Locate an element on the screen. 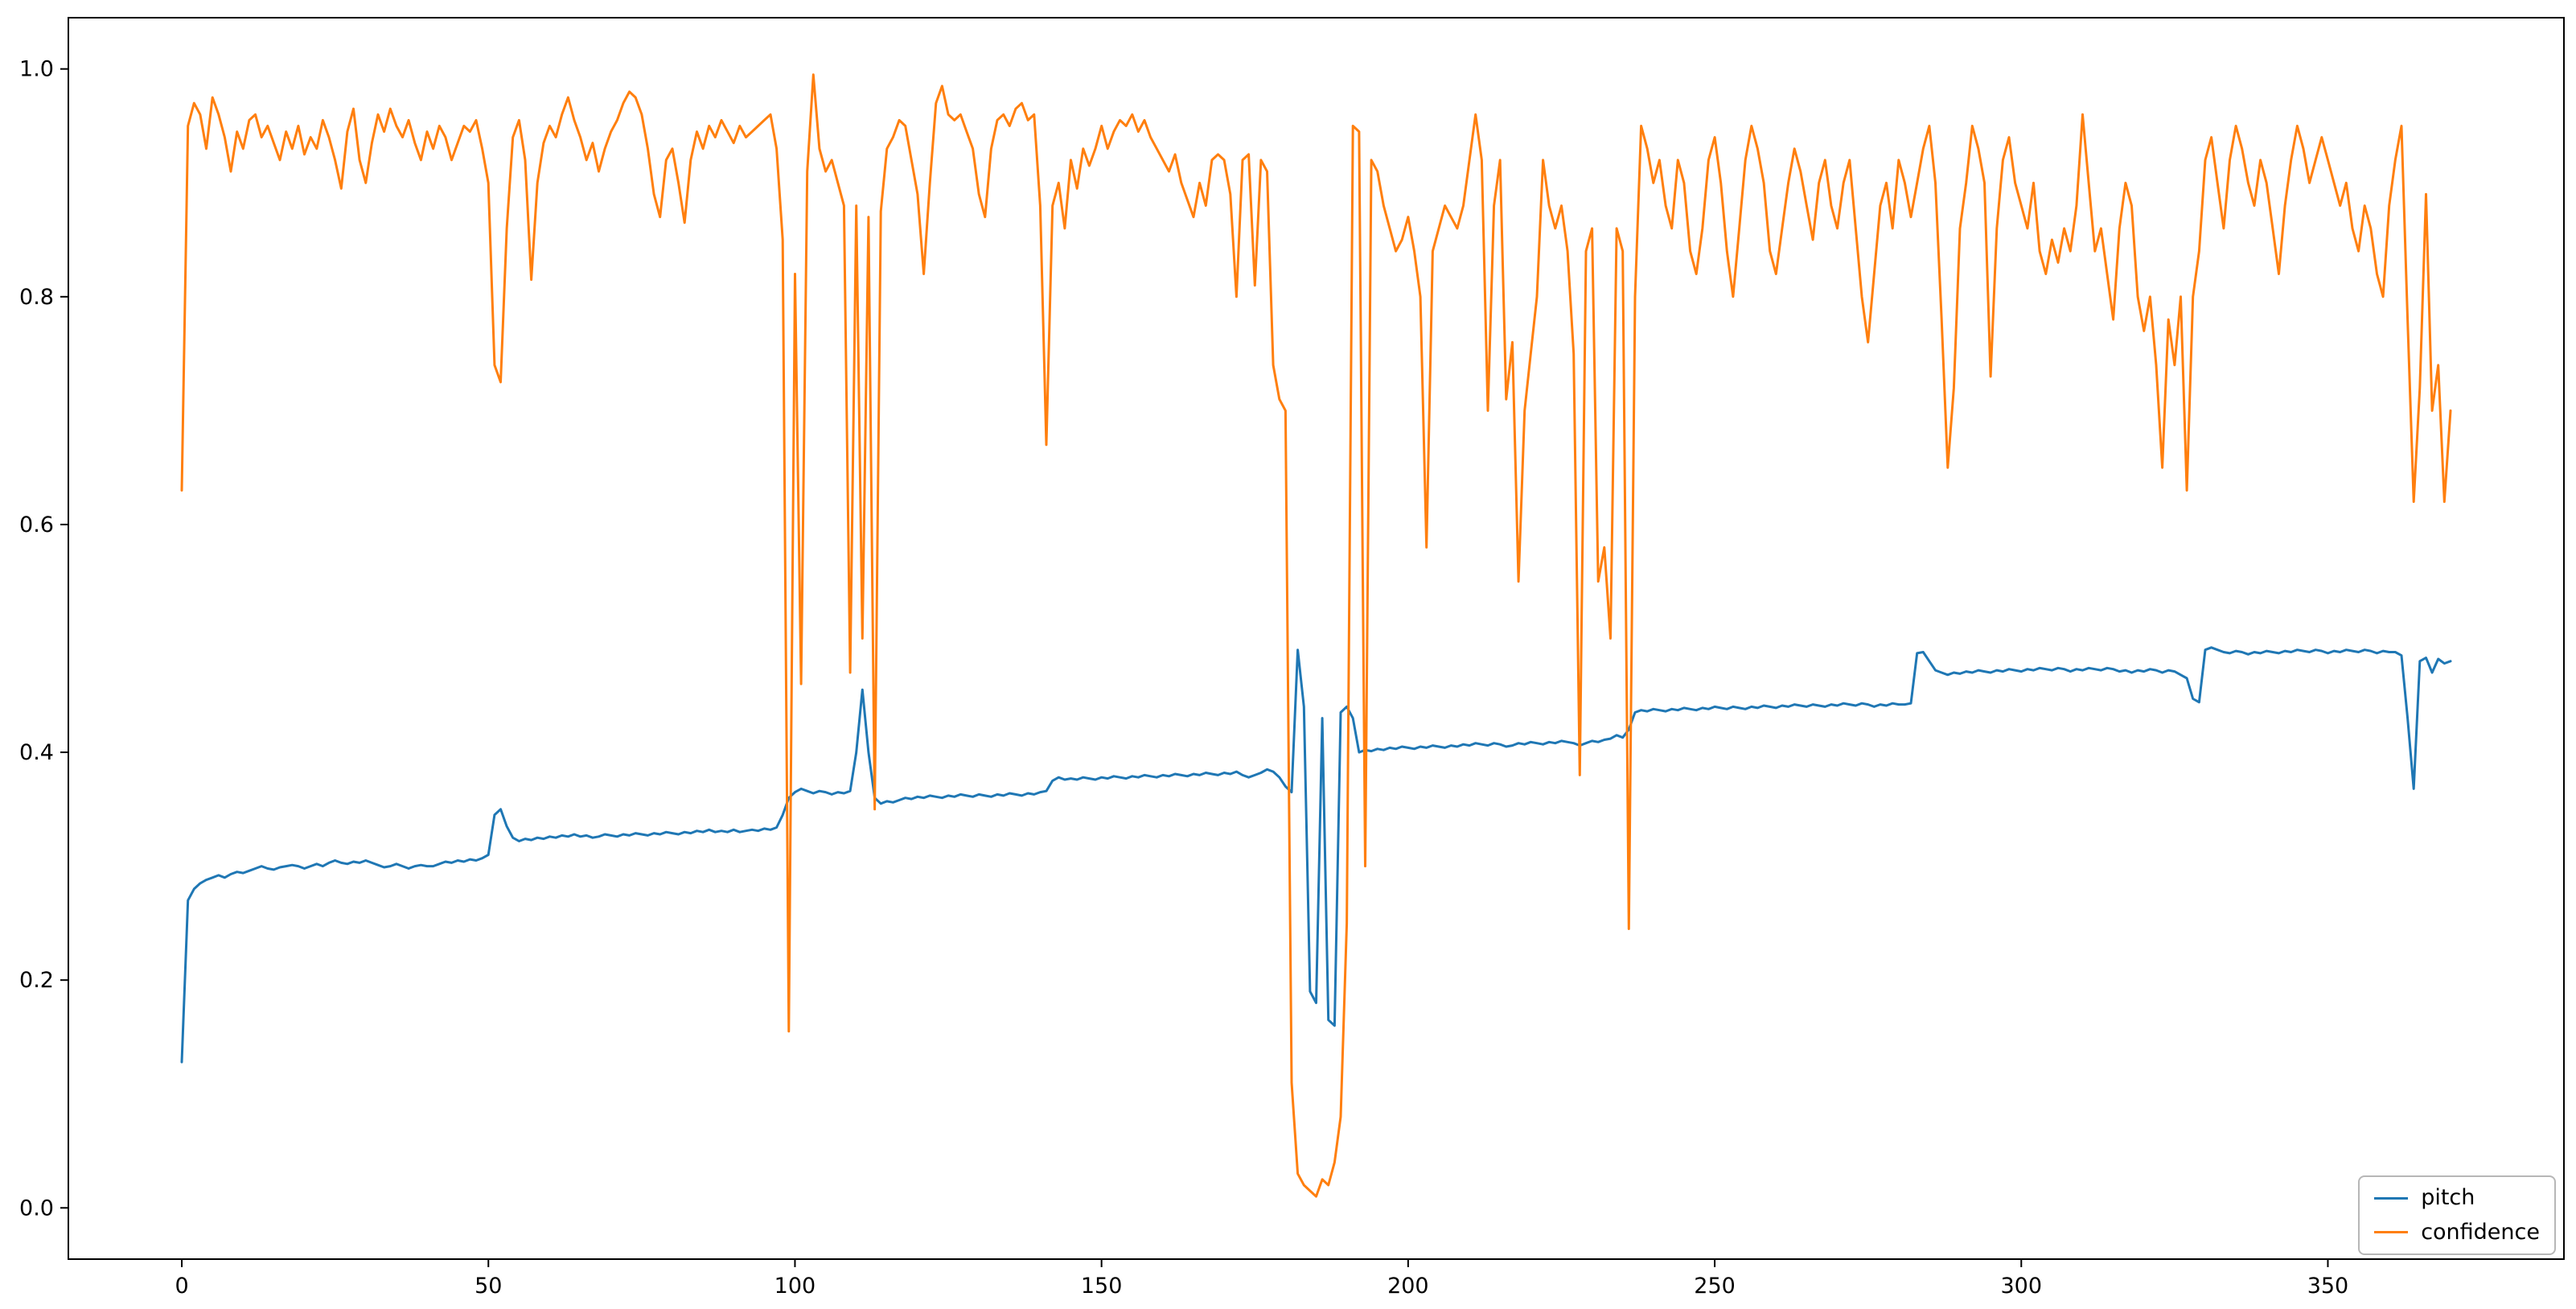 The image size is (2576, 1309). x-axis-tick-label: 350 is located at coordinates (2328, 1286).